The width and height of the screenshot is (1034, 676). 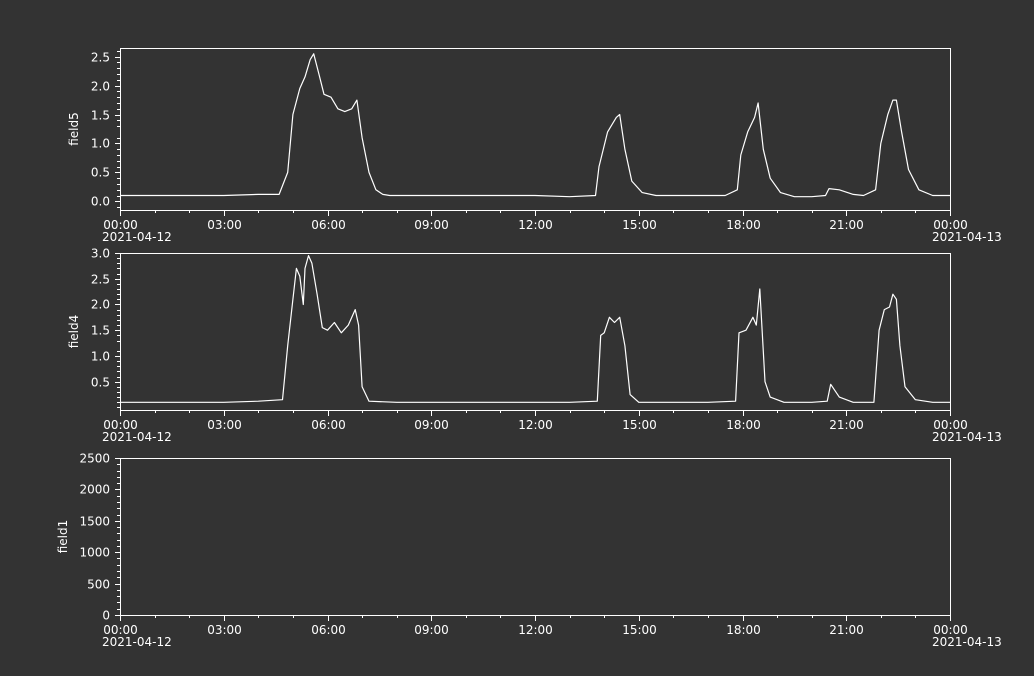 I want to click on y-tick-label: 3.0, so click(x=100, y=254).